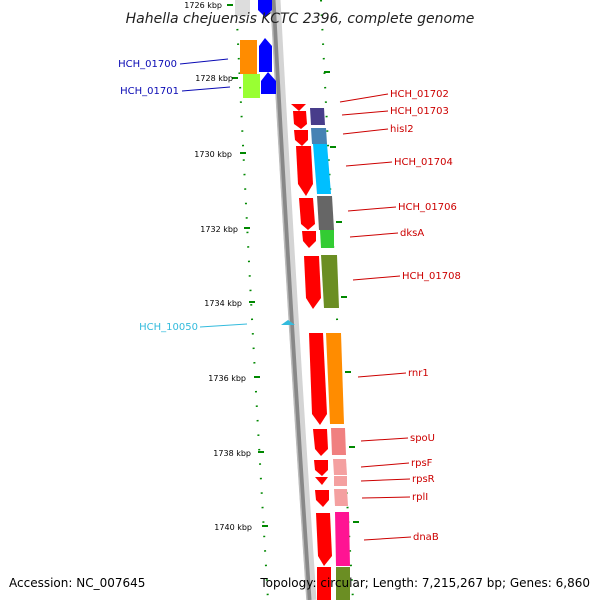  I want to click on inner-strand-features, so click(320, 352).